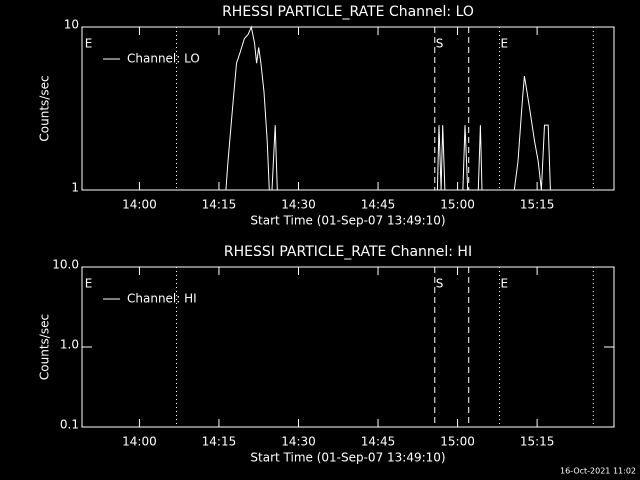  I want to click on y-tick-label: 1, so click(75, 188).